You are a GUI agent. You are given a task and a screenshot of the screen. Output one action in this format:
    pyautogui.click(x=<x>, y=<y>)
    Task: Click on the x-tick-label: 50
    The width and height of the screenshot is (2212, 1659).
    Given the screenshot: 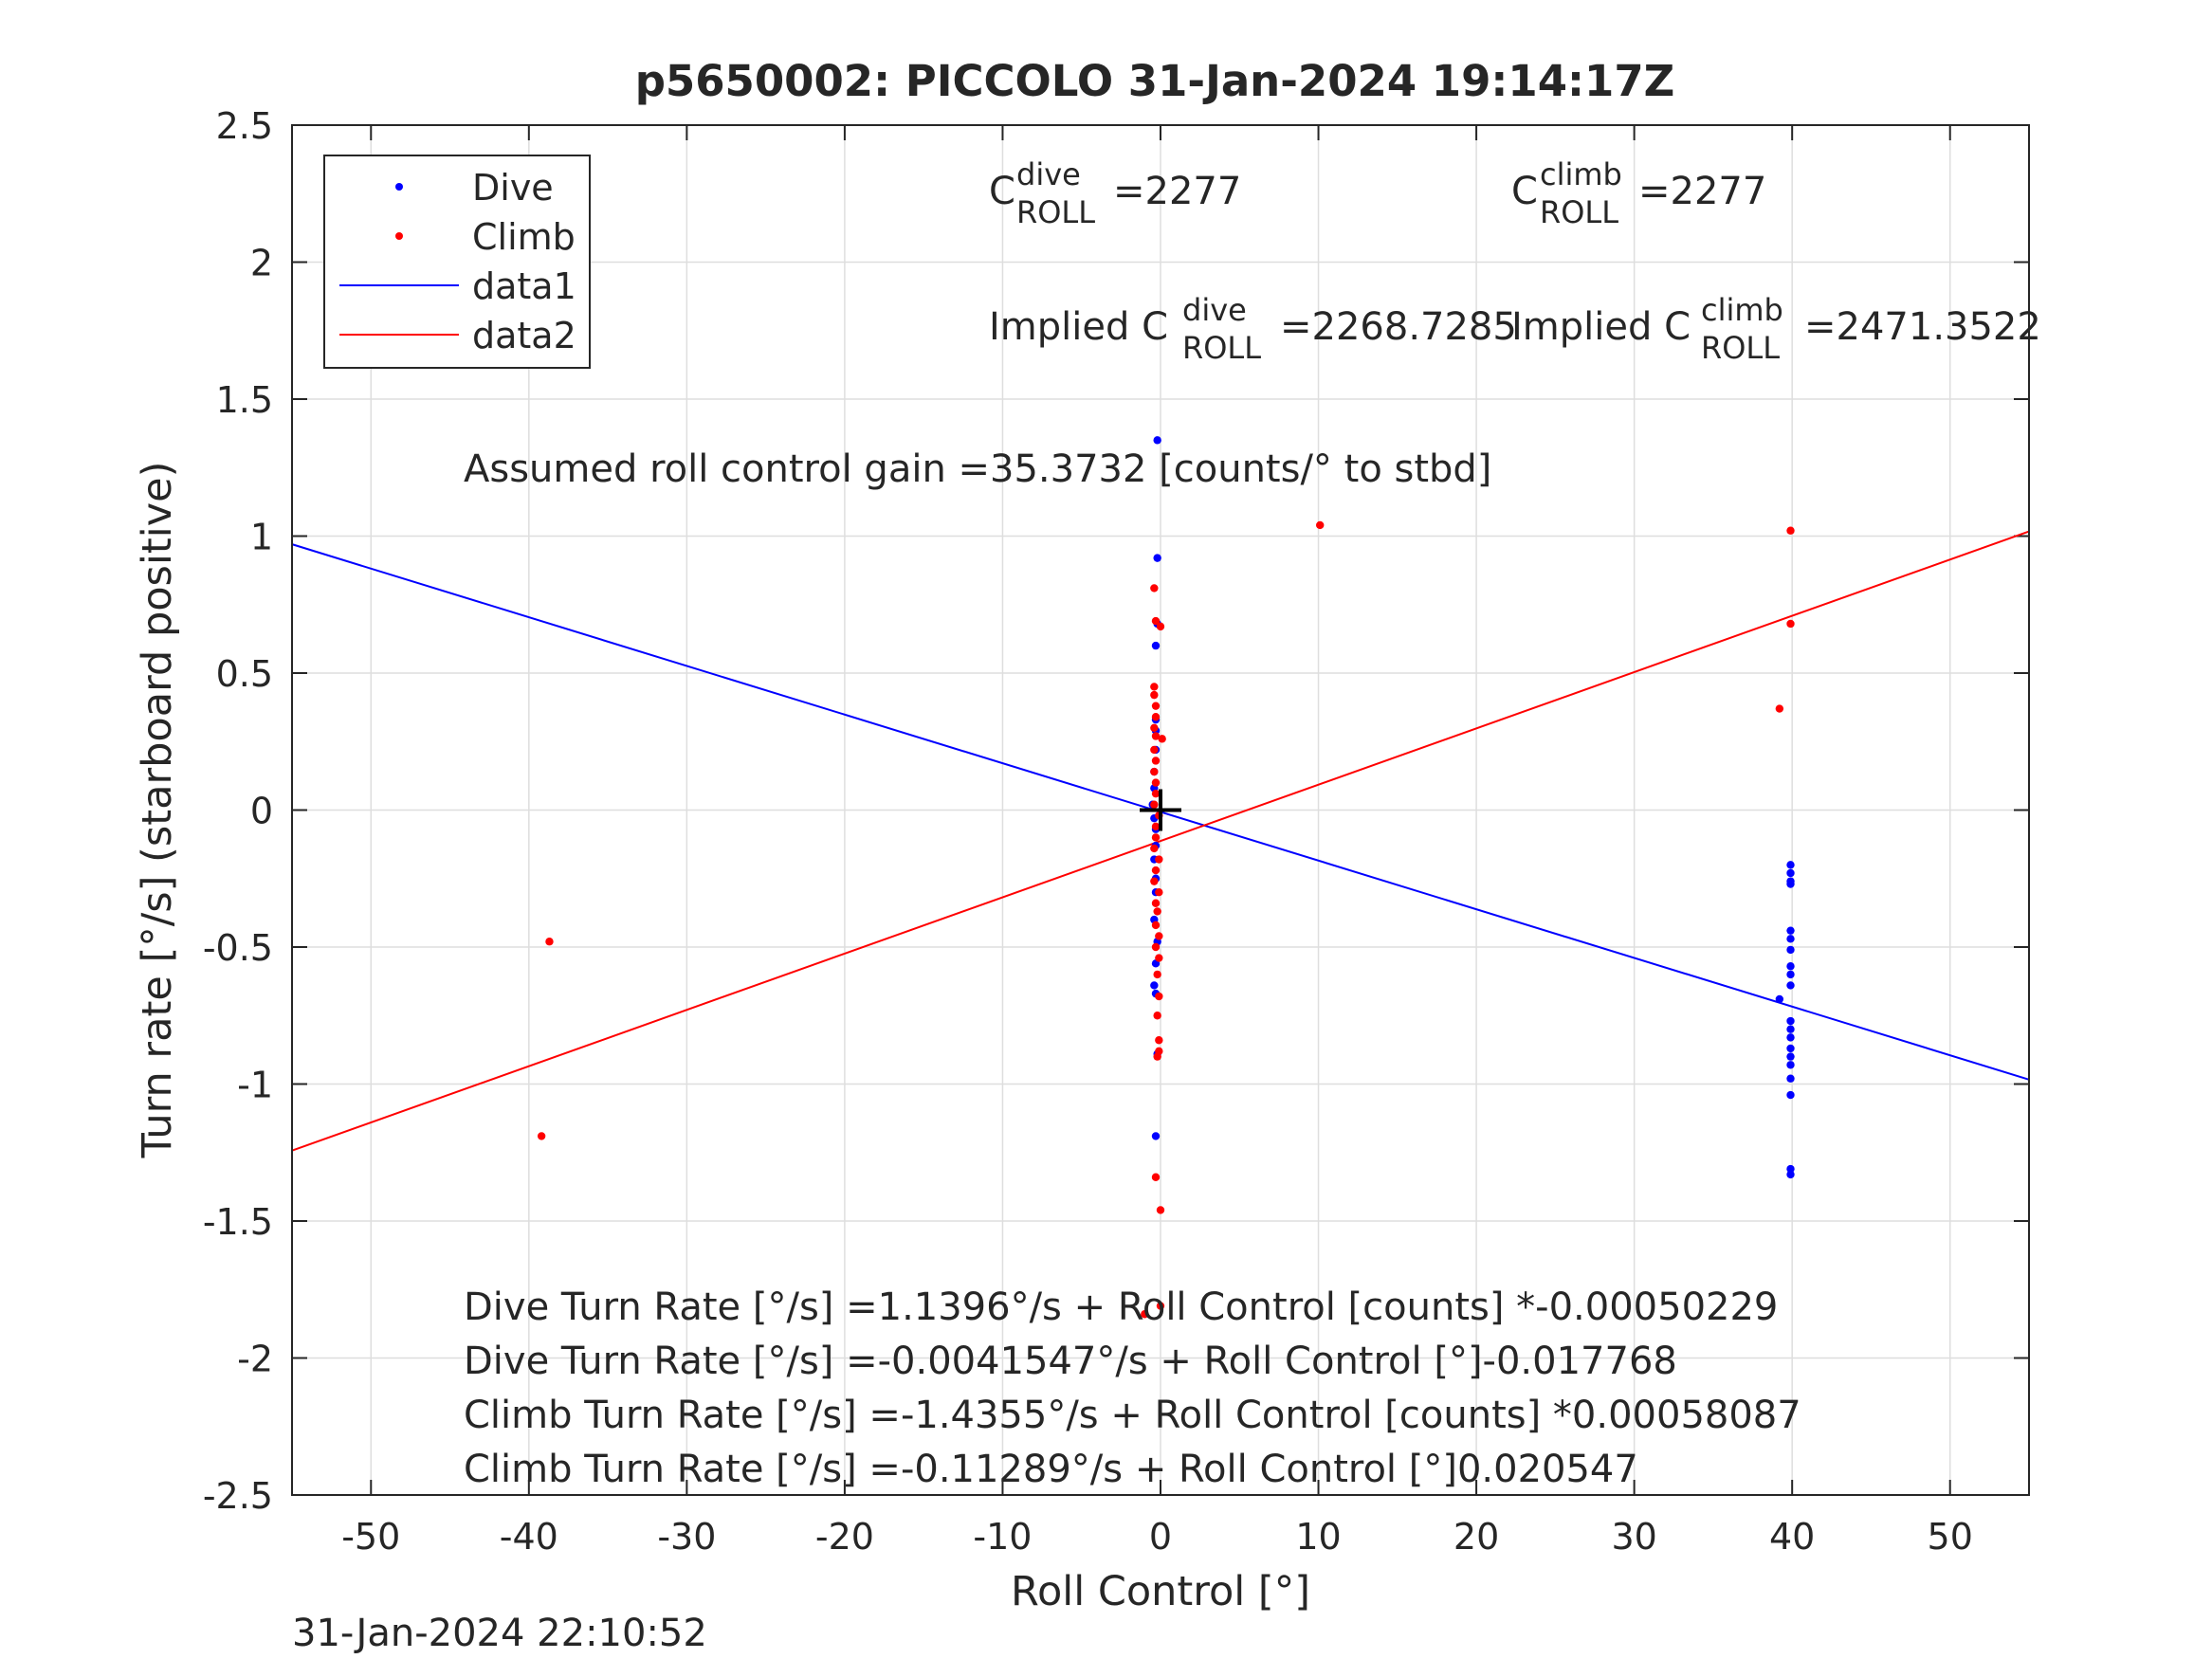 What is the action you would take?
    pyautogui.click(x=1950, y=1537)
    